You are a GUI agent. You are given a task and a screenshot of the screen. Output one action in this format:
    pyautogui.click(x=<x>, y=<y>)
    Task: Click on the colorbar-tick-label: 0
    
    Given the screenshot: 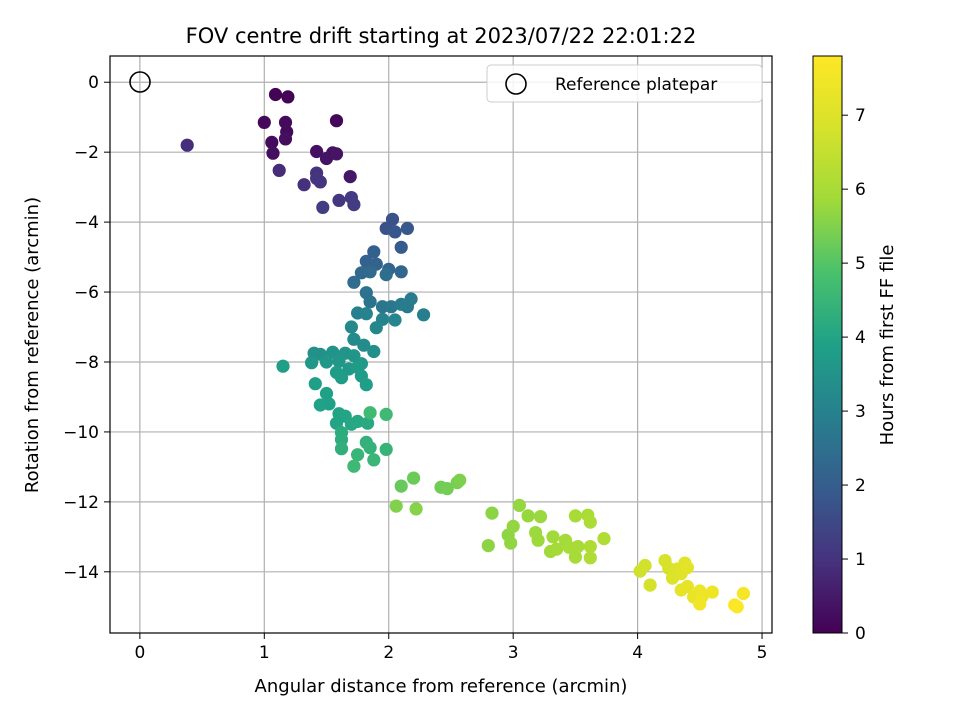 What is the action you would take?
    pyautogui.click(x=860, y=634)
    